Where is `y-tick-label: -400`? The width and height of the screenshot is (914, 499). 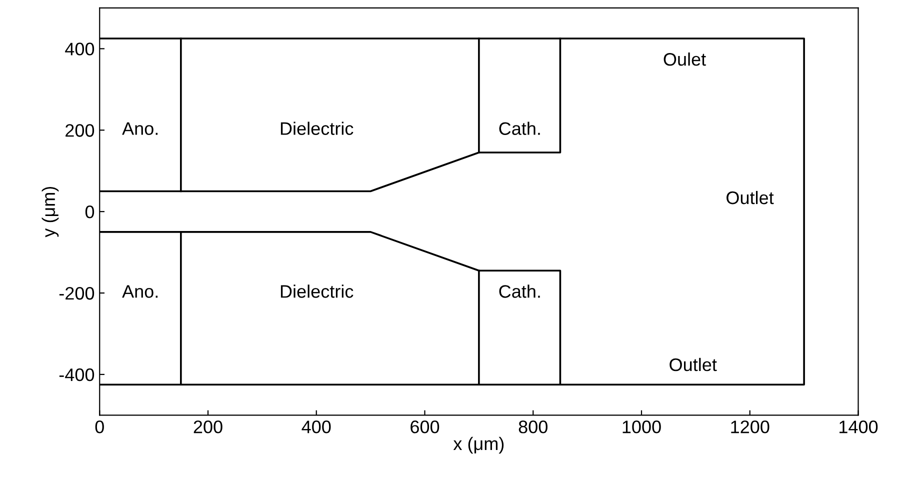
y-tick-label: -400 is located at coordinates (76, 375).